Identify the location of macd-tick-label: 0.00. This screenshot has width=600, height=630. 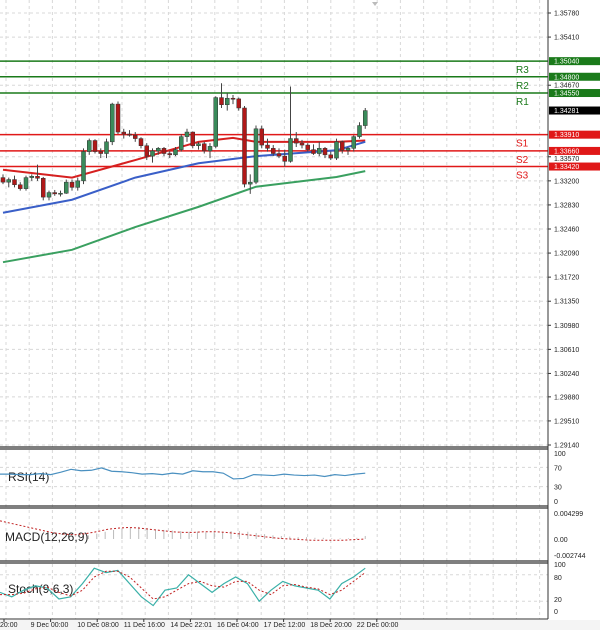
(561, 540).